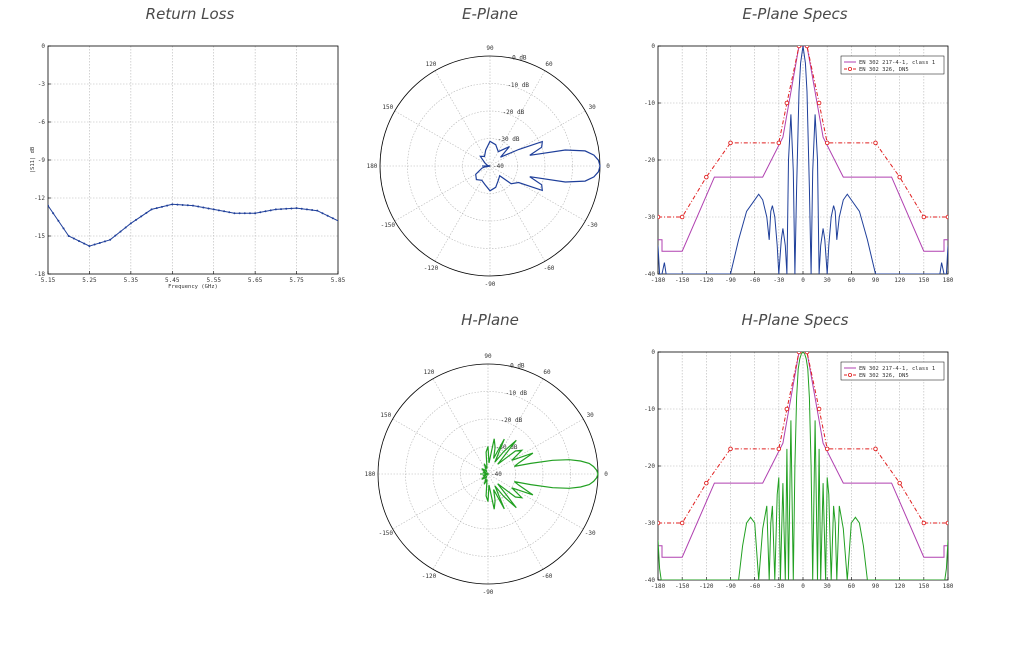 Image resolution: width=1024 pixels, height=659 pixels. Describe the element at coordinates (42, 122) in the screenshot. I see `y-tick-label: -6` at that location.